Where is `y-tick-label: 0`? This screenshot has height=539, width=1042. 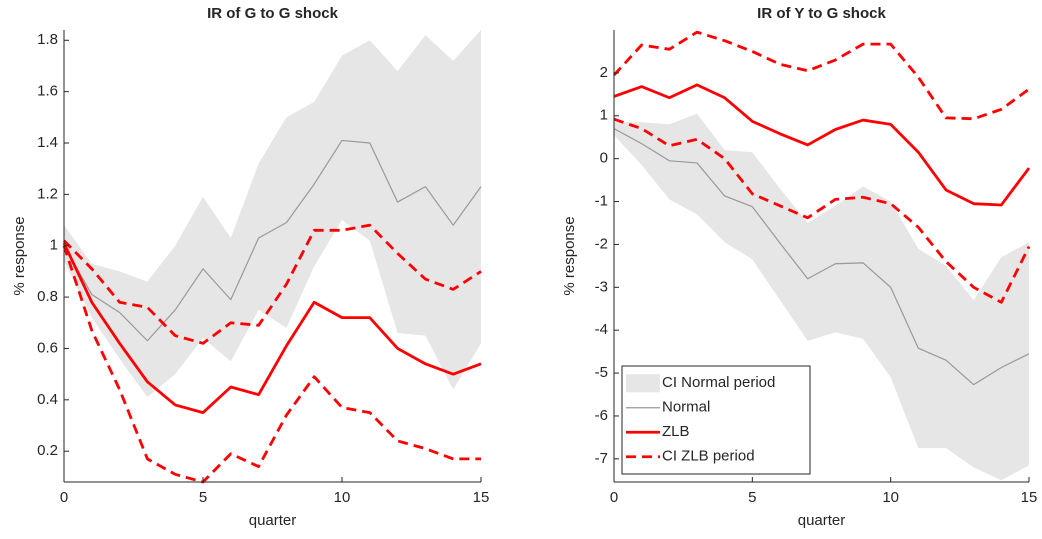 y-tick-label: 0 is located at coordinates (604, 158).